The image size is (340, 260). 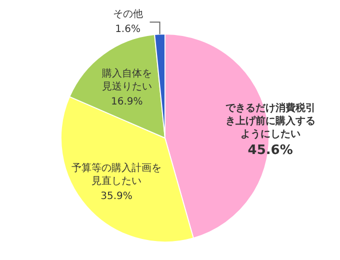 I want to click on slice-label: その他, so click(x=127, y=14).